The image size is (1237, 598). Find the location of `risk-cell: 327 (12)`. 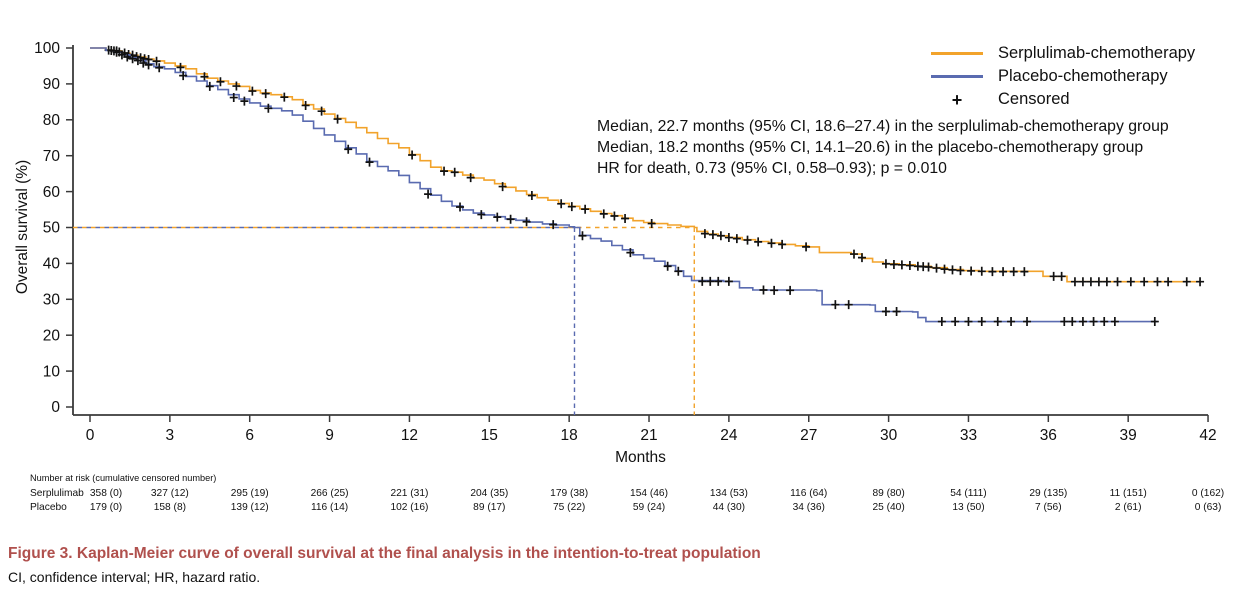

risk-cell: 327 (12) is located at coordinates (170, 493).